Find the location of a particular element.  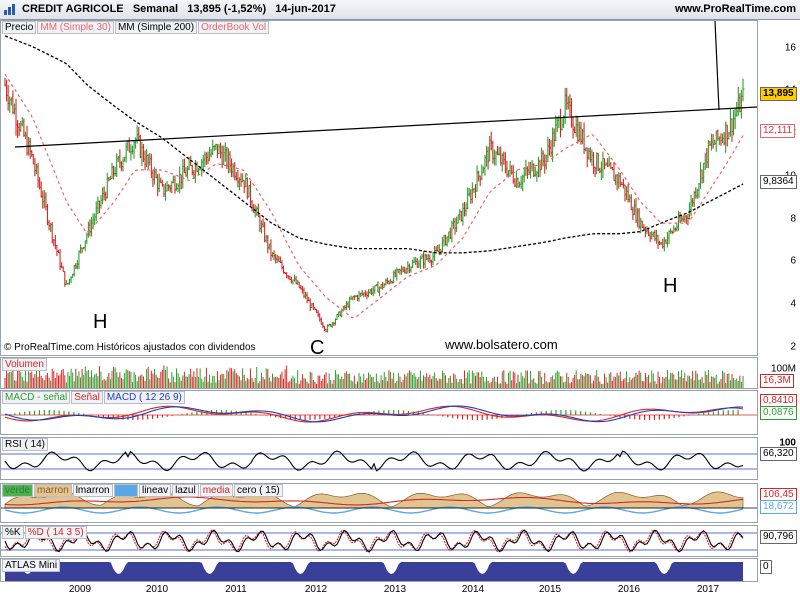

tick-6: 6 is located at coordinates (793, 261).